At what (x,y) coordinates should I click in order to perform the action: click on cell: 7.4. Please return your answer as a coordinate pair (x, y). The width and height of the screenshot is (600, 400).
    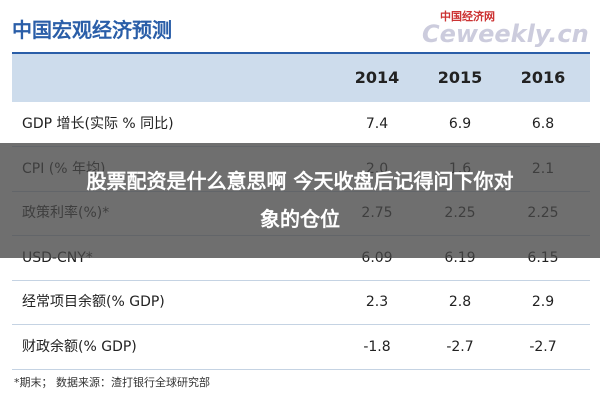
    Looking at the image, I should click on (377, 124).